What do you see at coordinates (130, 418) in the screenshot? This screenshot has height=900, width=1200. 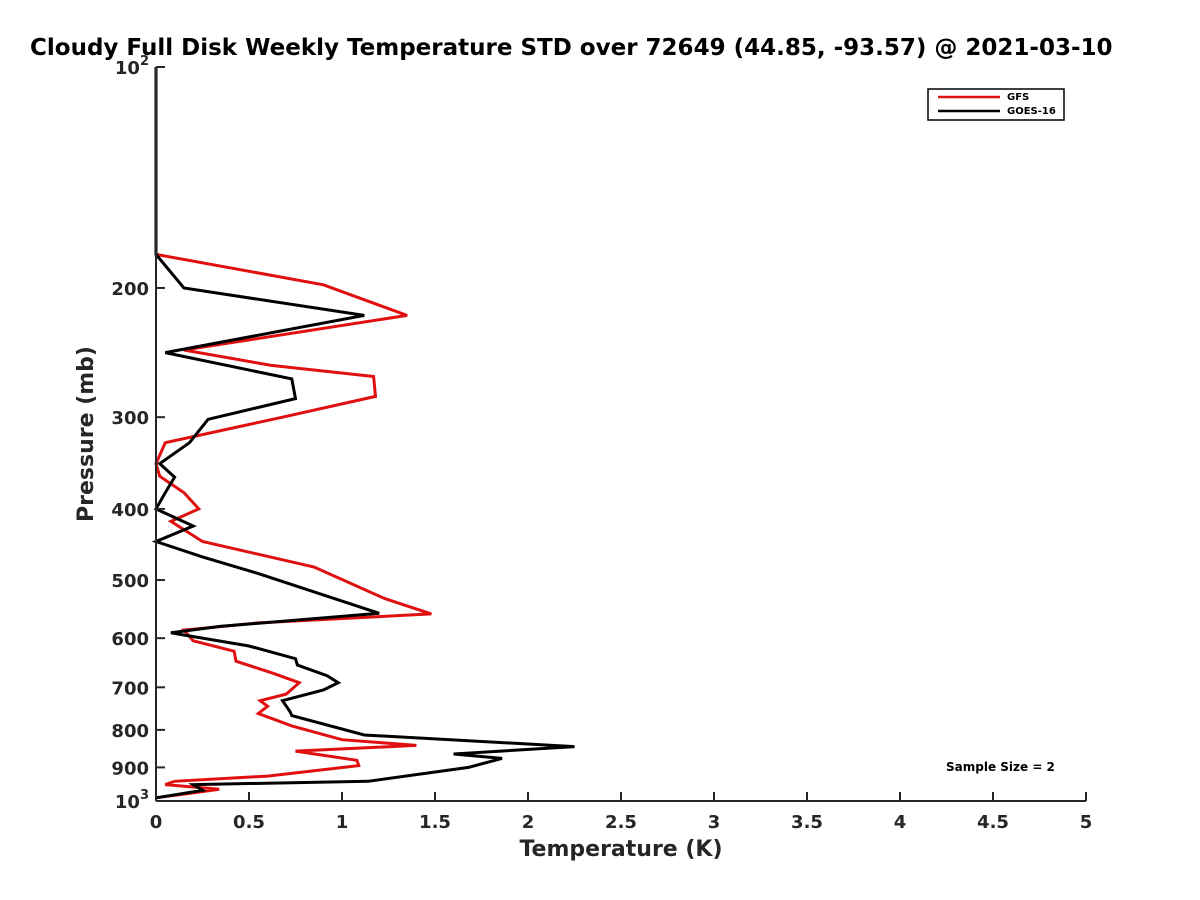 I see `y-tick-label: 300` at bounding box center [130, 418].